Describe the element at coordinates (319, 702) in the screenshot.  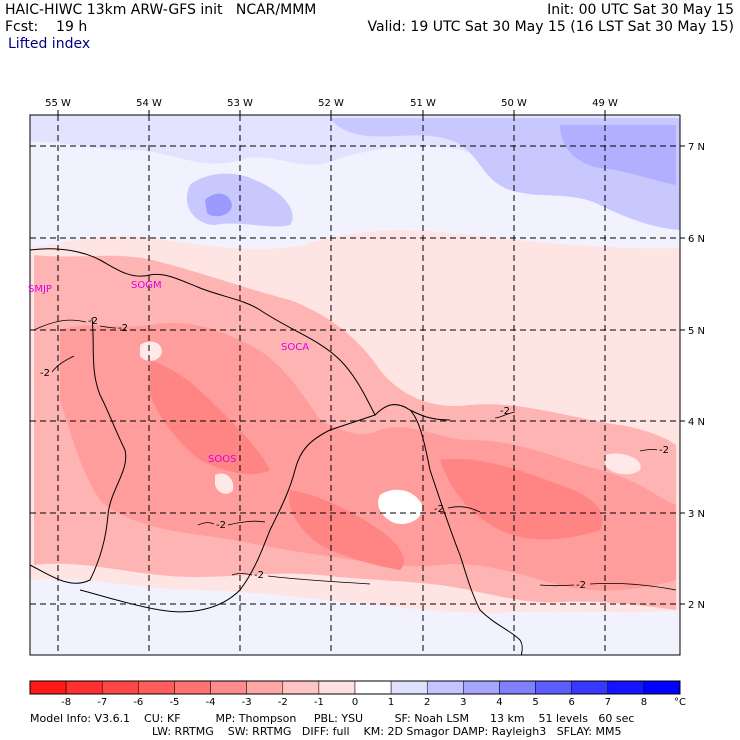
I see `colorbar-tick-label: -1` at that location.